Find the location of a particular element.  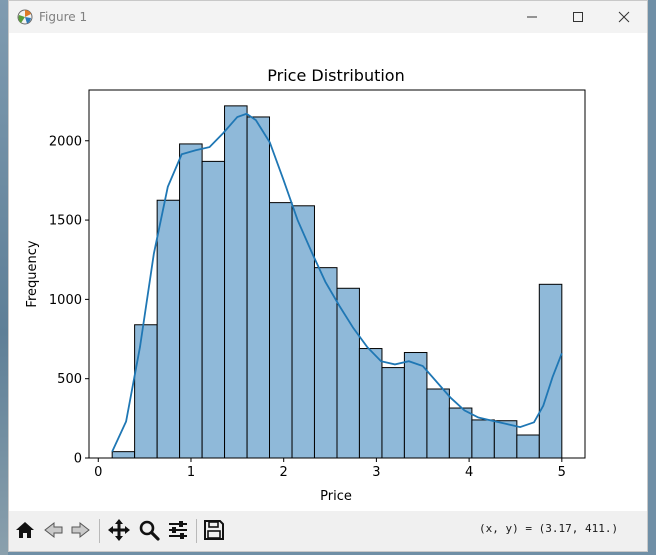

home-icon is located at coordinates (25, 530).